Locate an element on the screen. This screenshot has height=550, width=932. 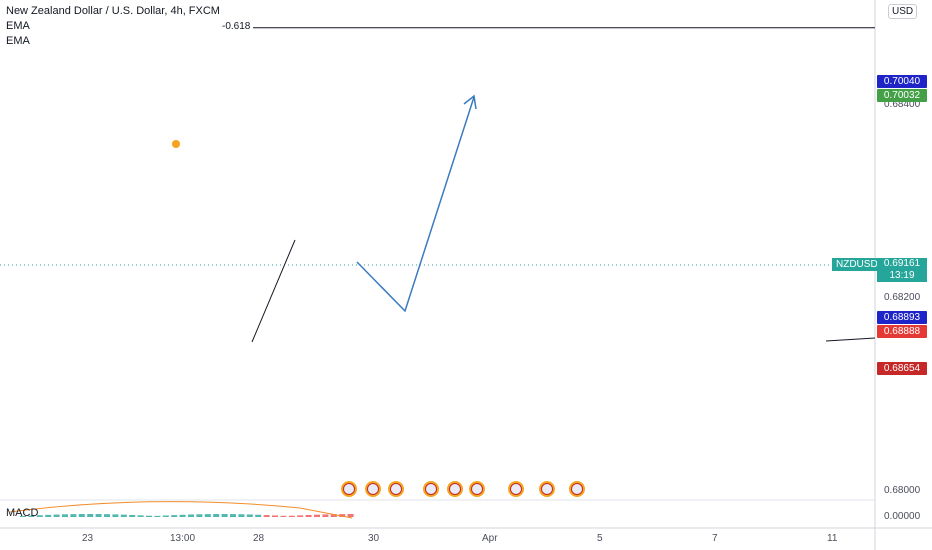
macd-signal-line is located at coordinates (181, 510).